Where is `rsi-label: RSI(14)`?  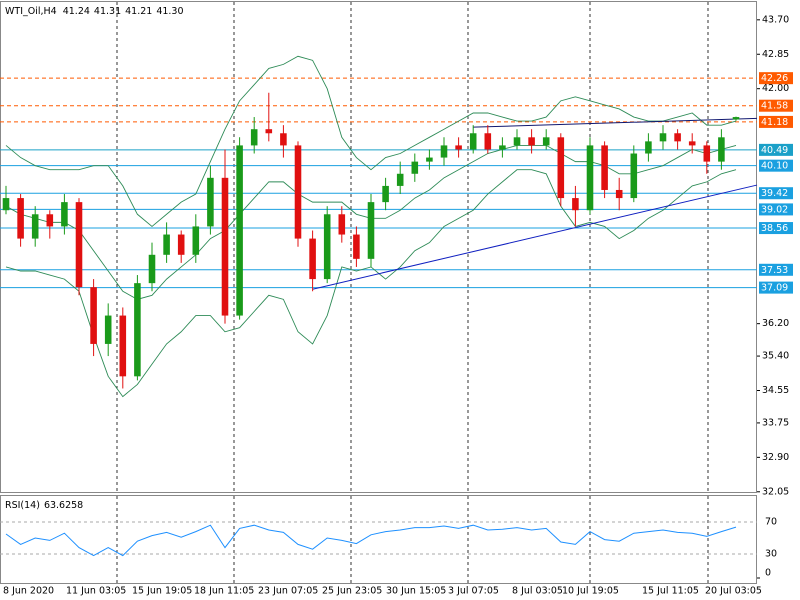 rsi-label: RSI(14) is located at coordinates (22, 505).